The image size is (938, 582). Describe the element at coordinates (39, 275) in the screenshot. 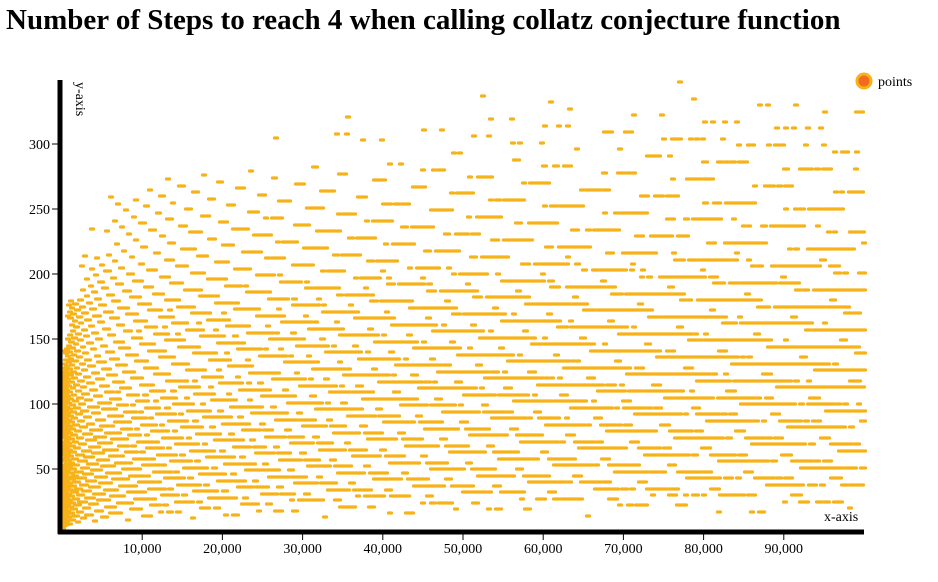

I see `y-tick-label: 200` at that location.